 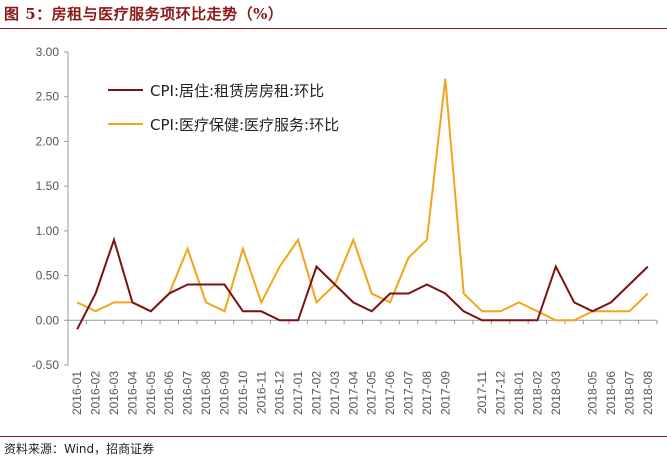 I want to click on x-tick-label: 2017-07, so click(x=409, y=393).